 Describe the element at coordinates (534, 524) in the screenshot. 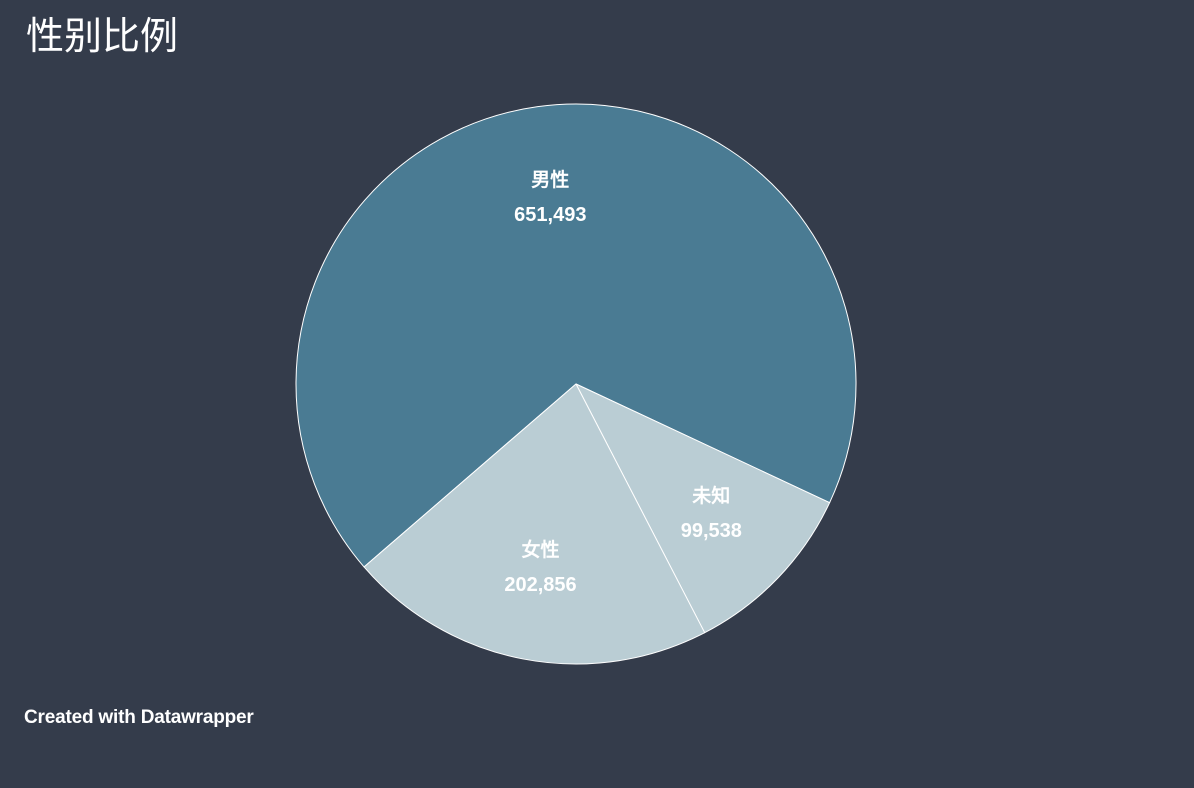

I see `pie-slice-female` at that location.